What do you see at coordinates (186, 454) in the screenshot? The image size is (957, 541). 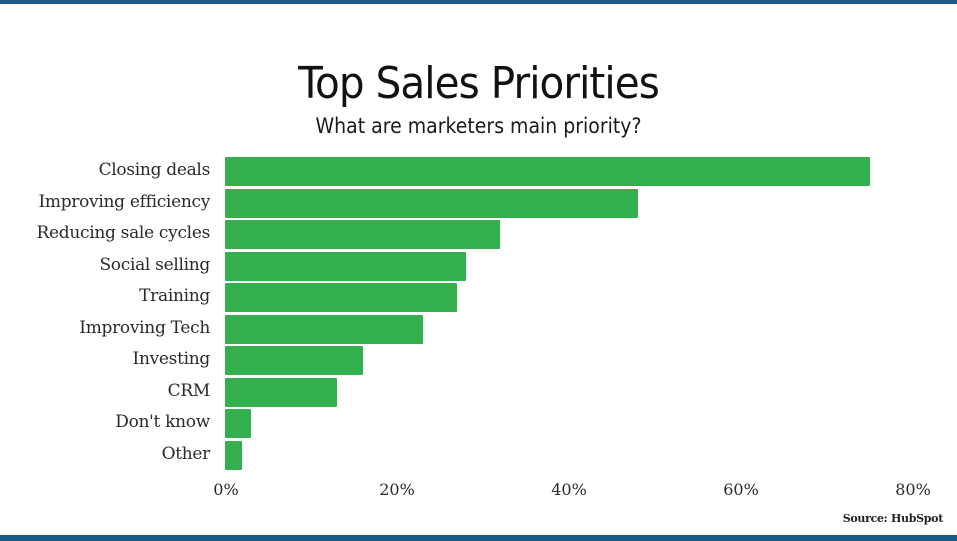 I see `category-label: Other` at bounding box center [186, 454].